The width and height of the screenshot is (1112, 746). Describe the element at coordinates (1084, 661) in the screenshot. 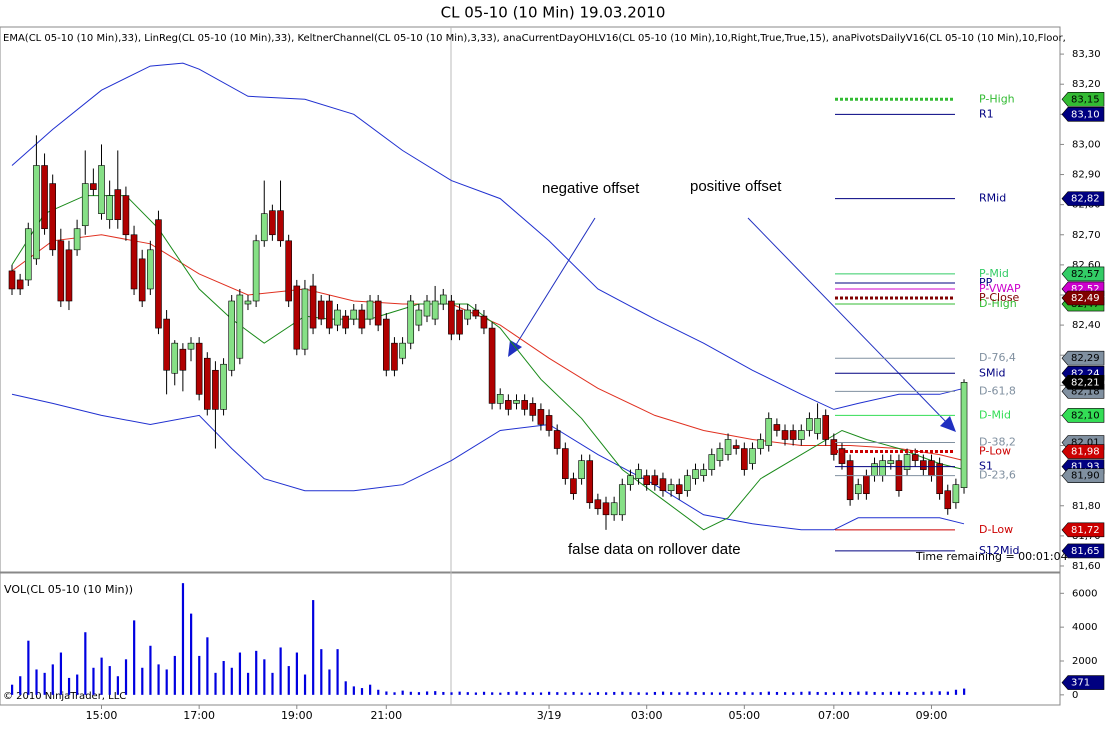

I see `y-tick-label: 2000` at that location.